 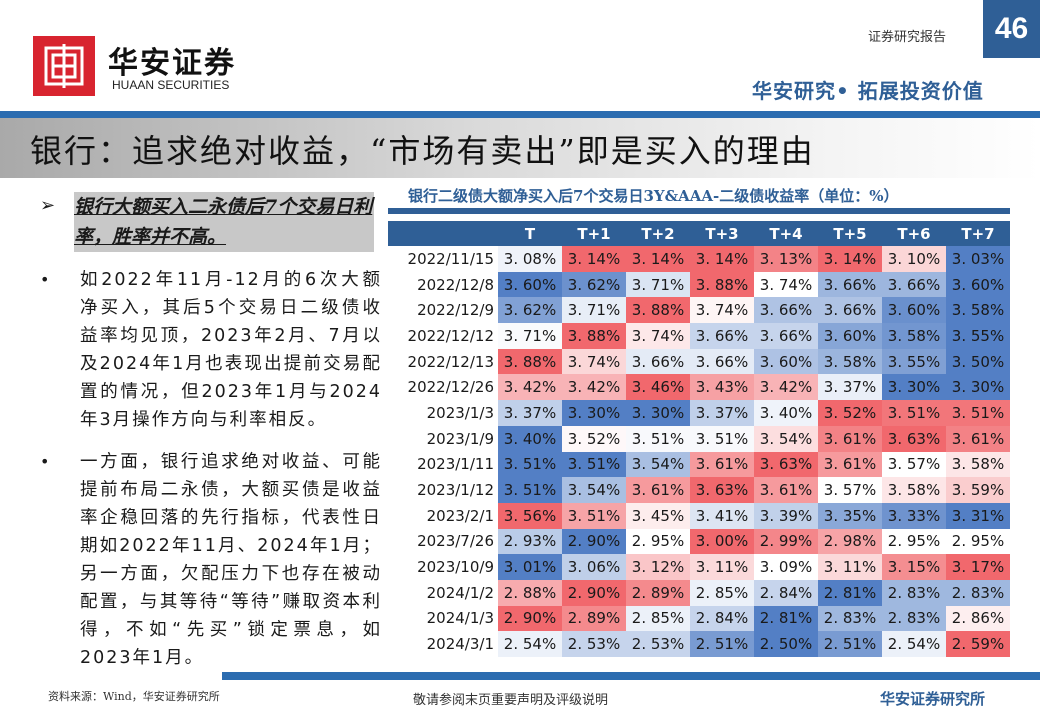 I want to click on date-cell: 2023/10/9, so click(x=455, y=567).